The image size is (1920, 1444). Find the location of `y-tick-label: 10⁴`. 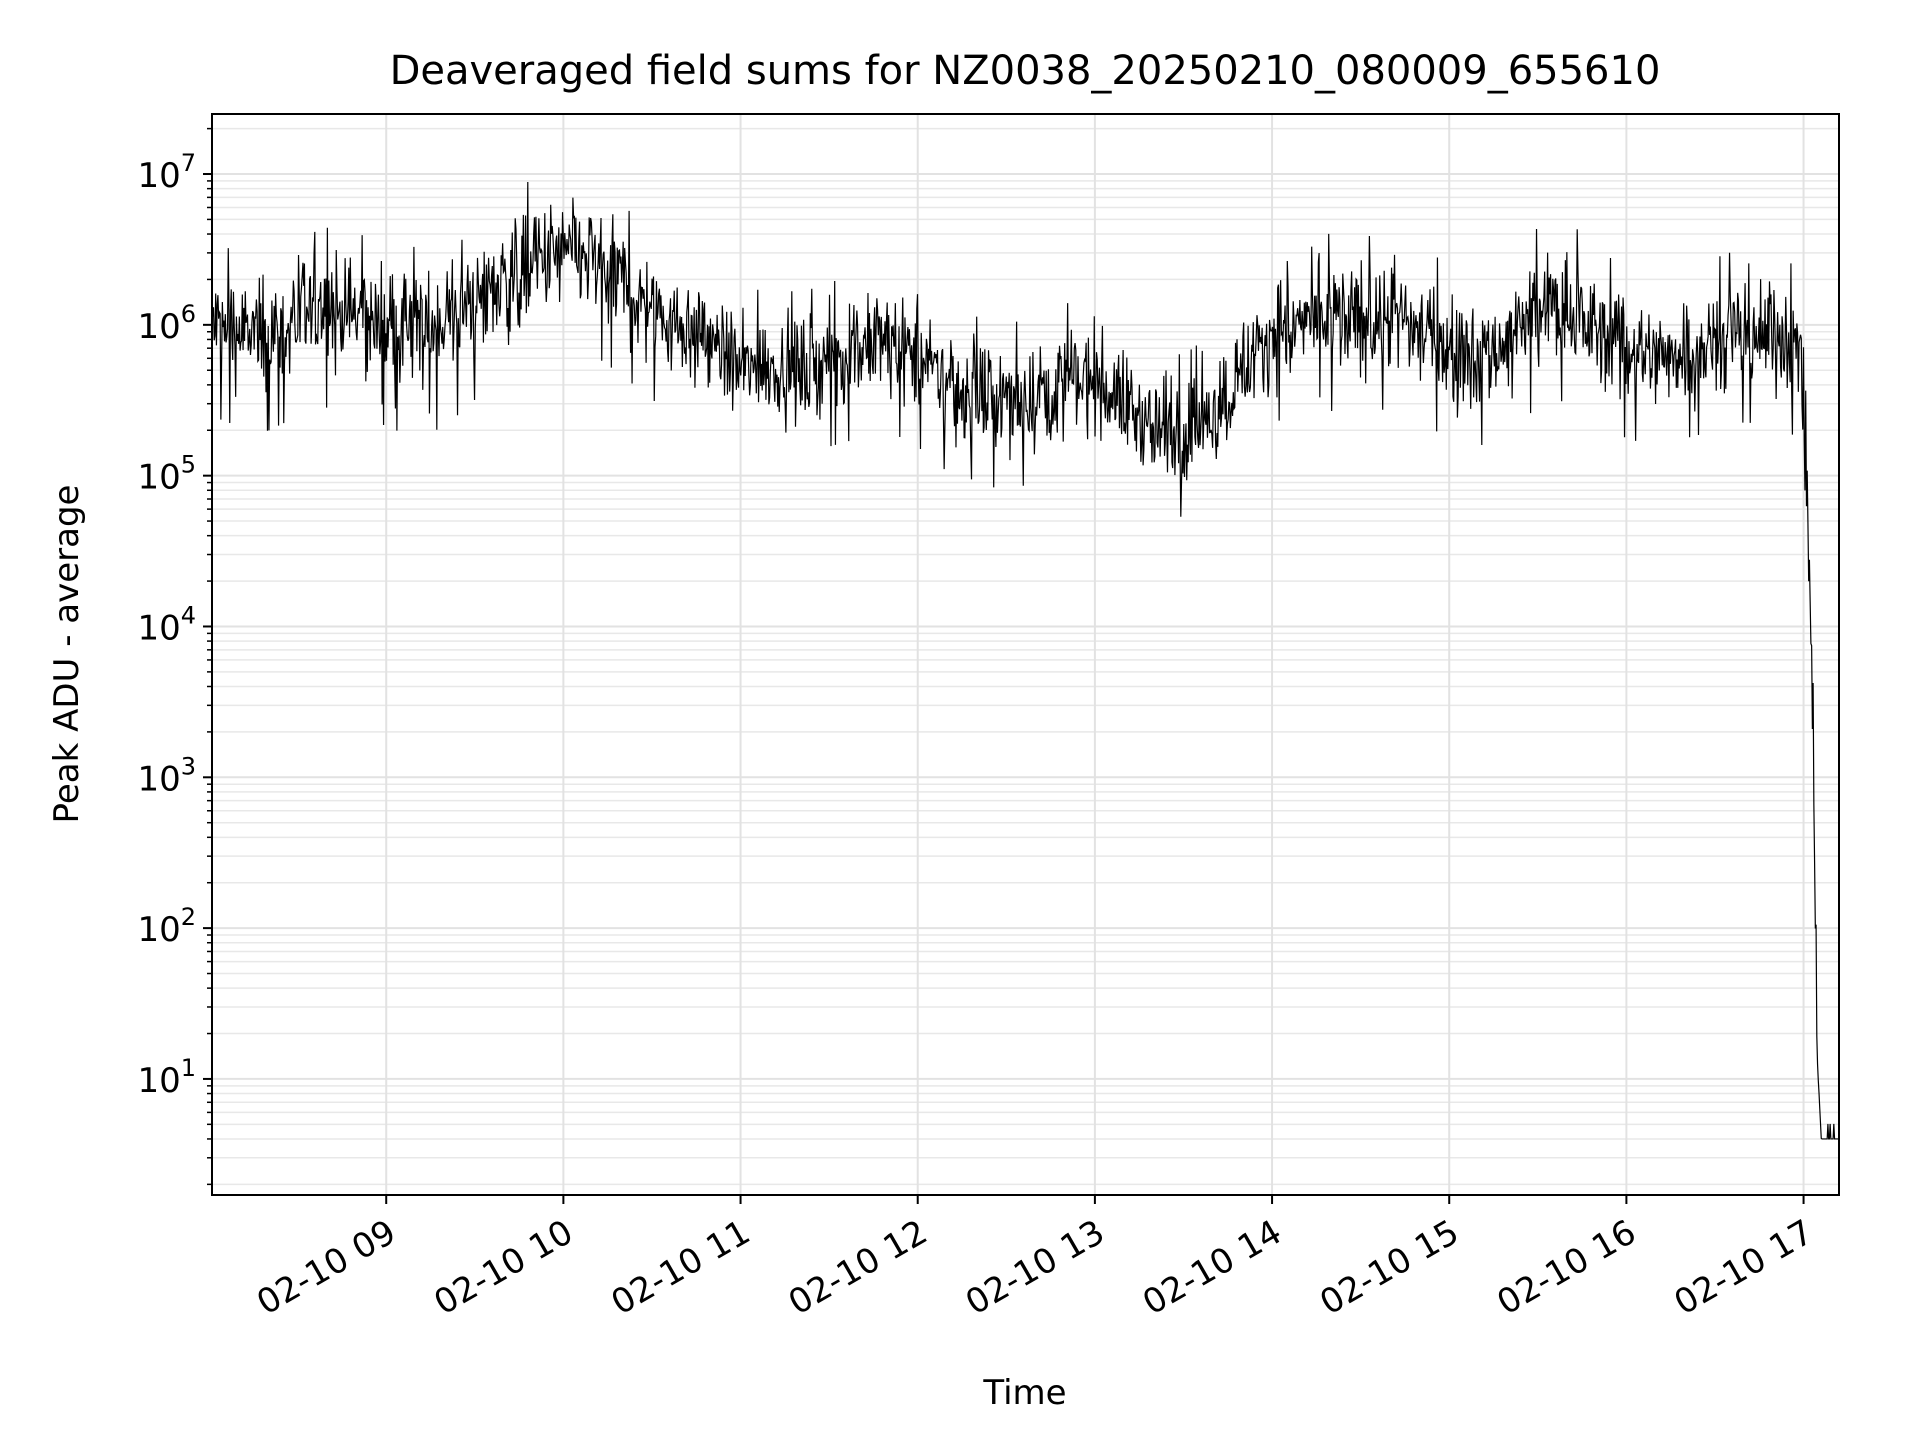

y-tick-label: 10⁴ is located at coordinates (166, 624).